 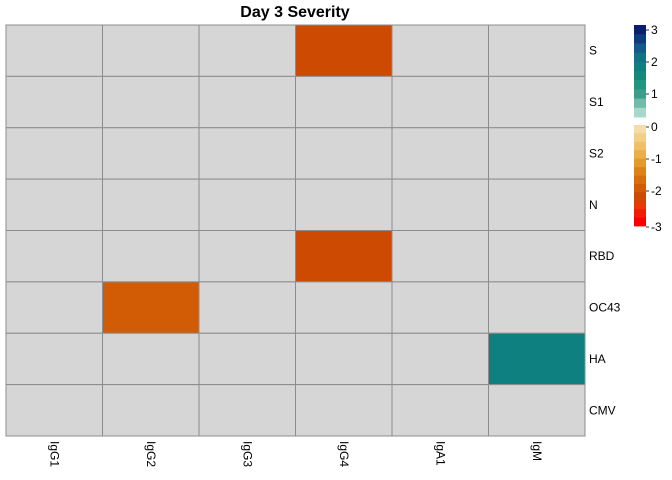 I want to click on row-label: CMV, so click(x=602, y=410).